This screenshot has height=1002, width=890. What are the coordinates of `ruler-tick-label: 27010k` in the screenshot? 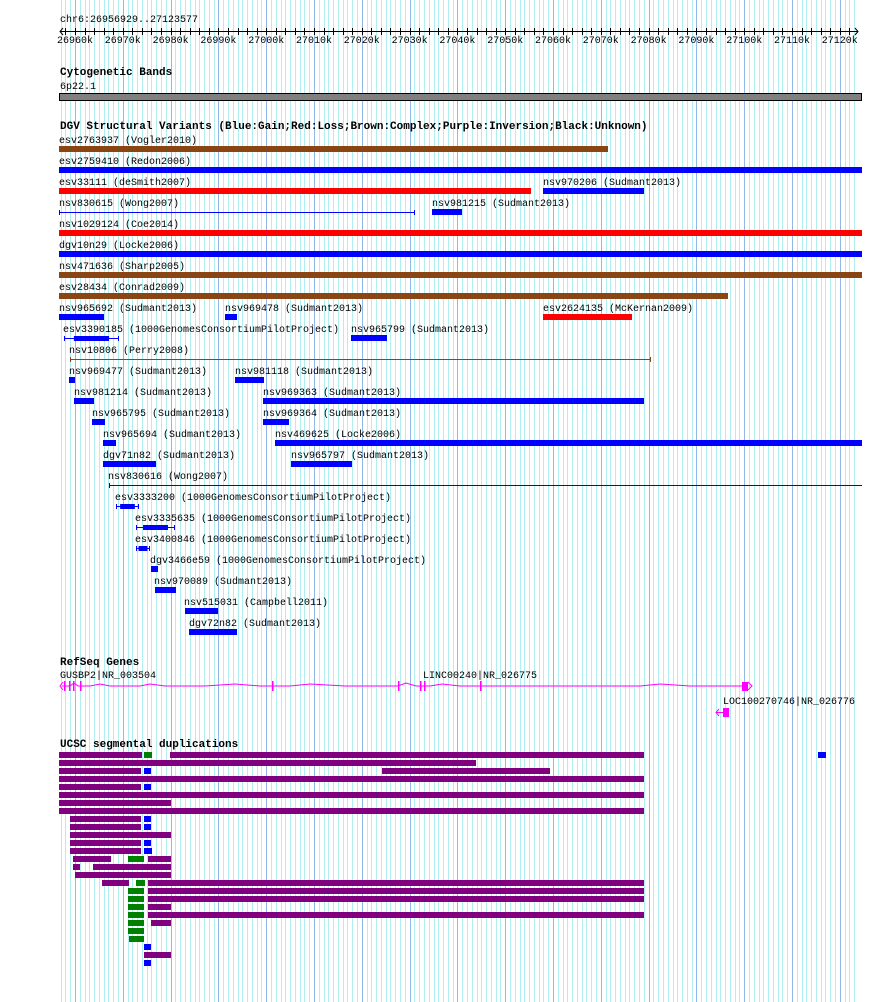 It's located at (314, 41).